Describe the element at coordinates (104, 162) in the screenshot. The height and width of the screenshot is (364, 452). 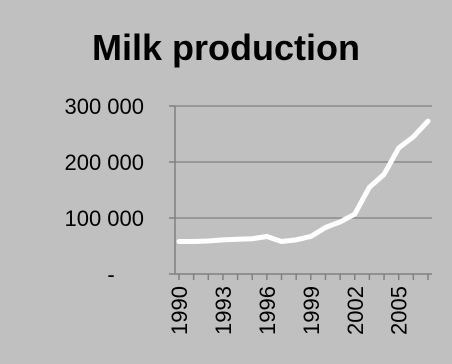
I see `y-tick-label: 200 000` at that location.